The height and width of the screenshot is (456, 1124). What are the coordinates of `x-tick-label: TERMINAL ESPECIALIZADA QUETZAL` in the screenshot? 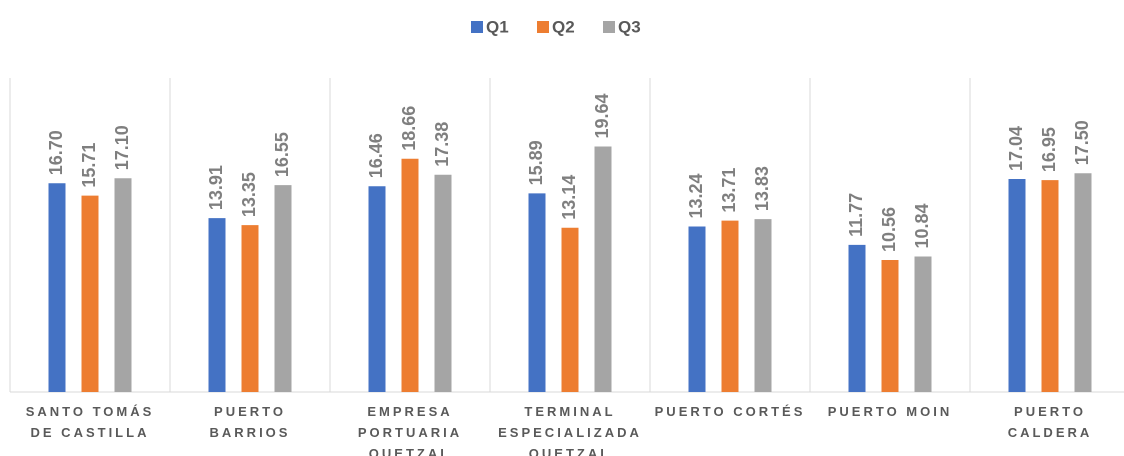 It's located at (570, 430).